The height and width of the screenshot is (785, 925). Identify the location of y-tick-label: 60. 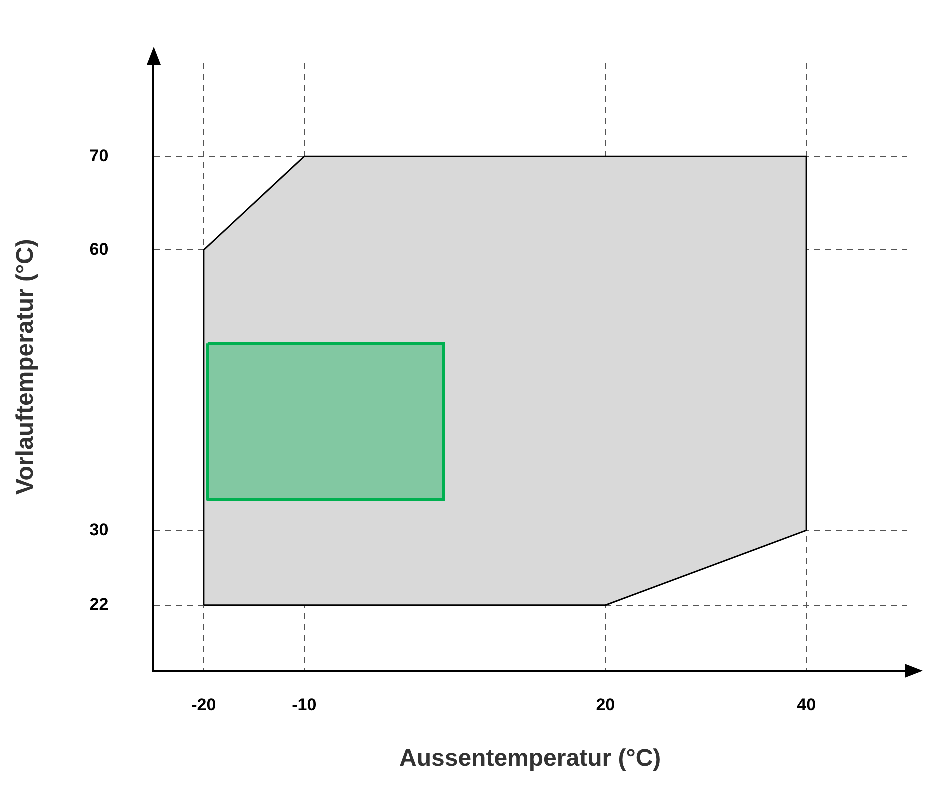
(99, 249).